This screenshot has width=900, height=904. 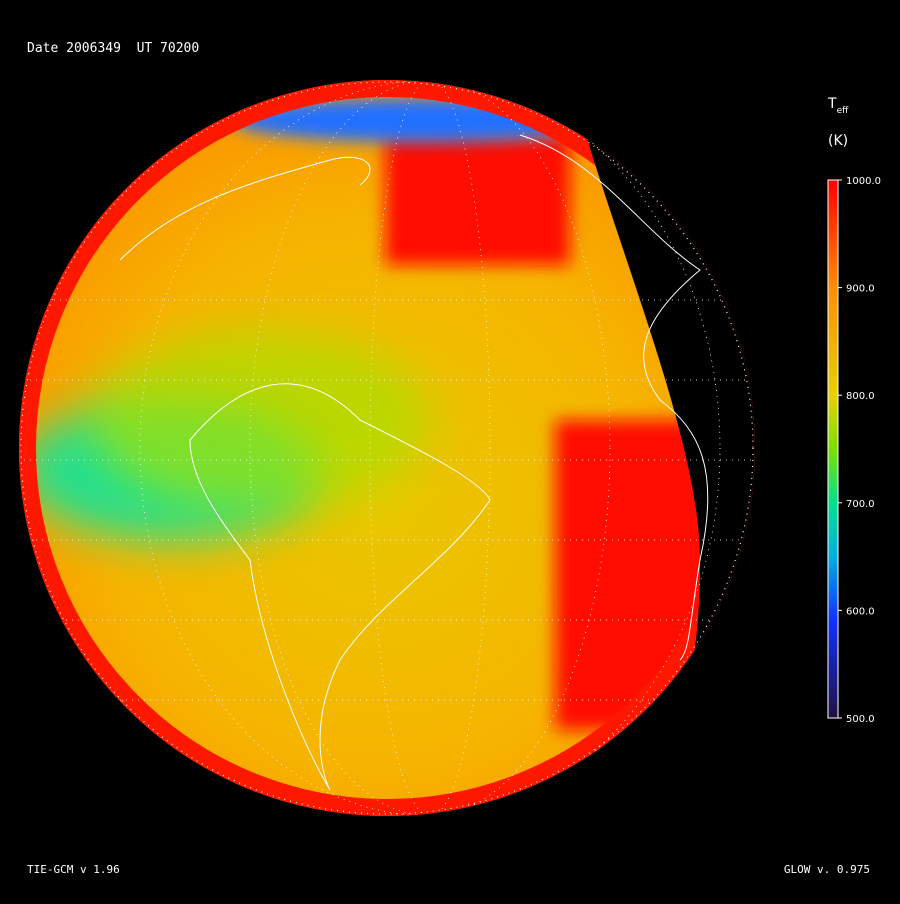 What do you see at coordinates (827, 869) in the screenshot?
I see `footer-right: GLOW v. 0.975` at bounding box center [827, 869].